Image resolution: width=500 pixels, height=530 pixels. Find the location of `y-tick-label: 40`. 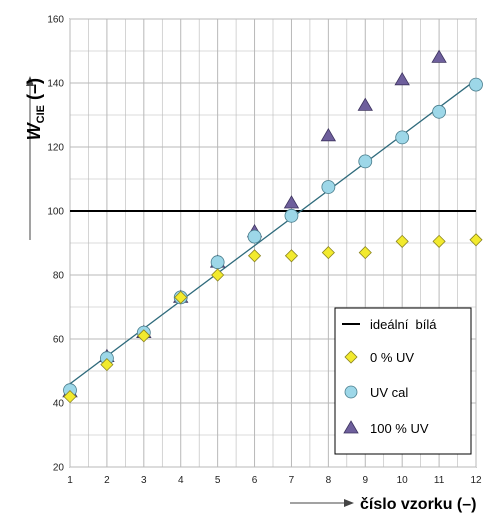

y-tick-label: 40 is located at coordinates (59, 404).